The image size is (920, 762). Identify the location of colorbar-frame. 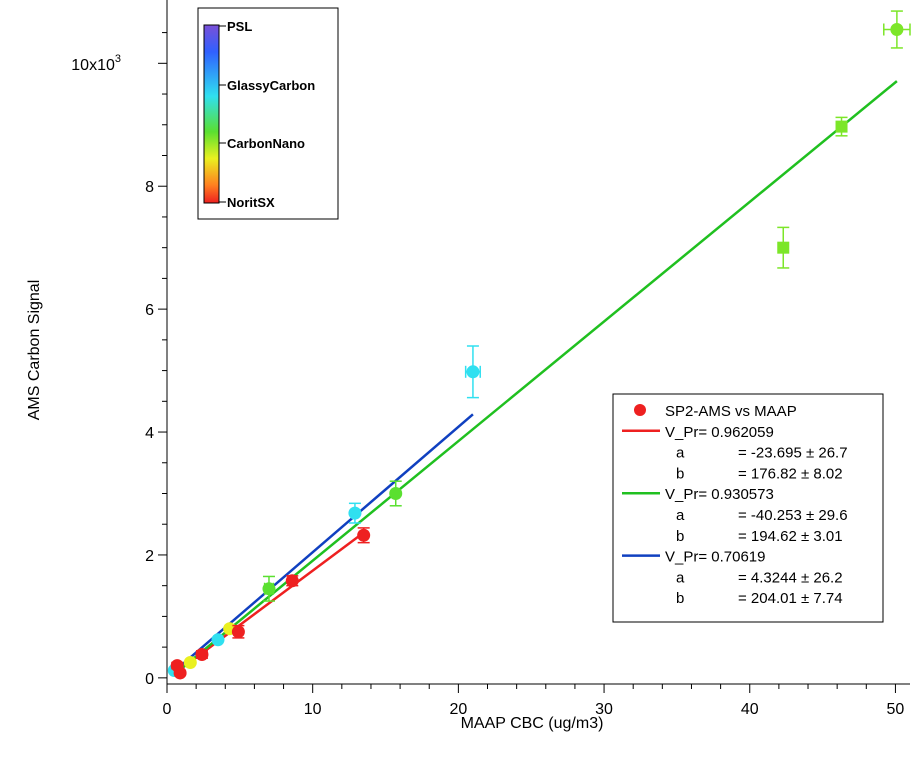
(268, 113).